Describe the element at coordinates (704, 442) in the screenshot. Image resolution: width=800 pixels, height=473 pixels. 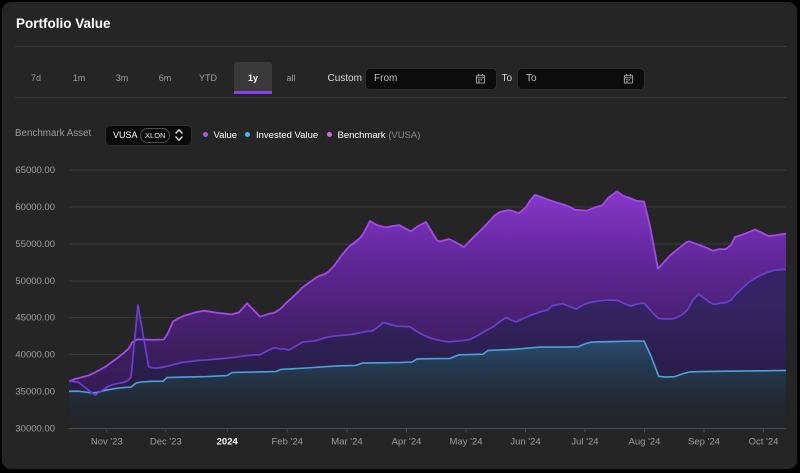
I see `svg-text: Sep '24` at that location.